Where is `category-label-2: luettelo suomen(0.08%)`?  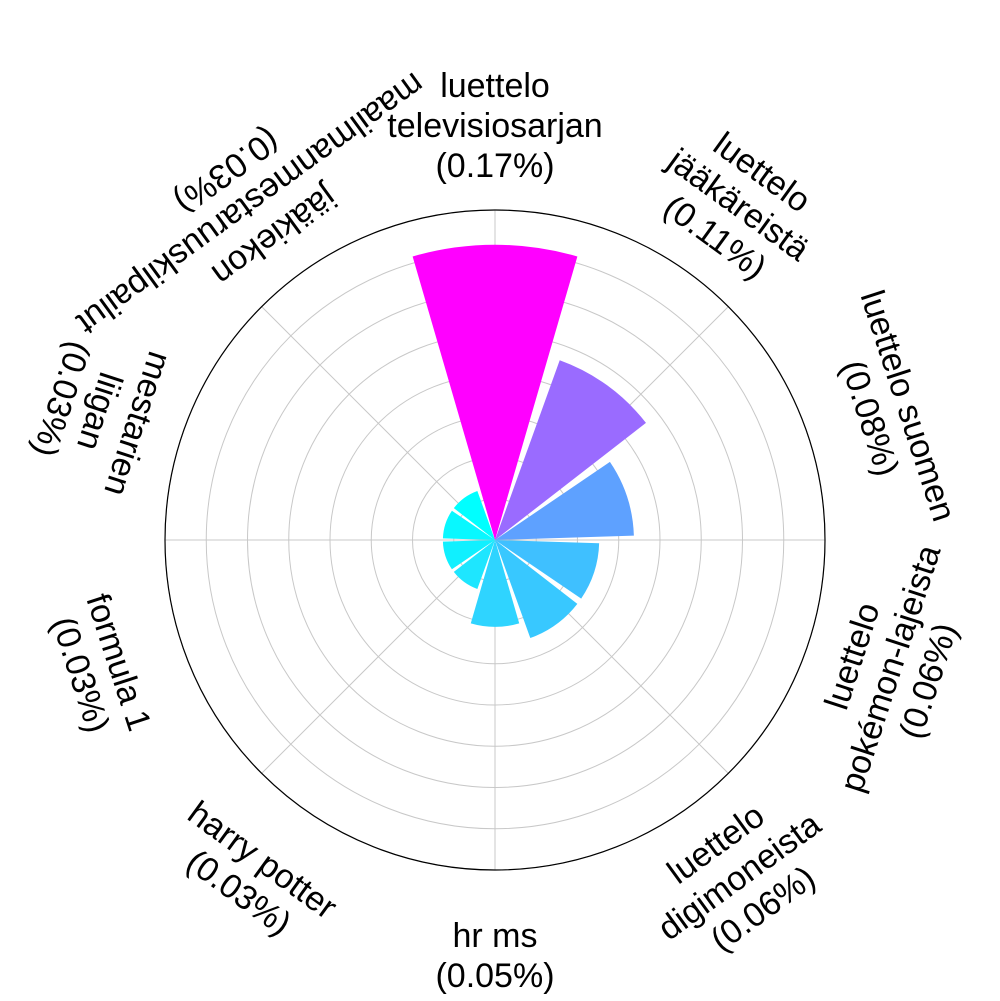 category-label-2: luettelo suomen(0.08%) is located at coordinates (889, 412).